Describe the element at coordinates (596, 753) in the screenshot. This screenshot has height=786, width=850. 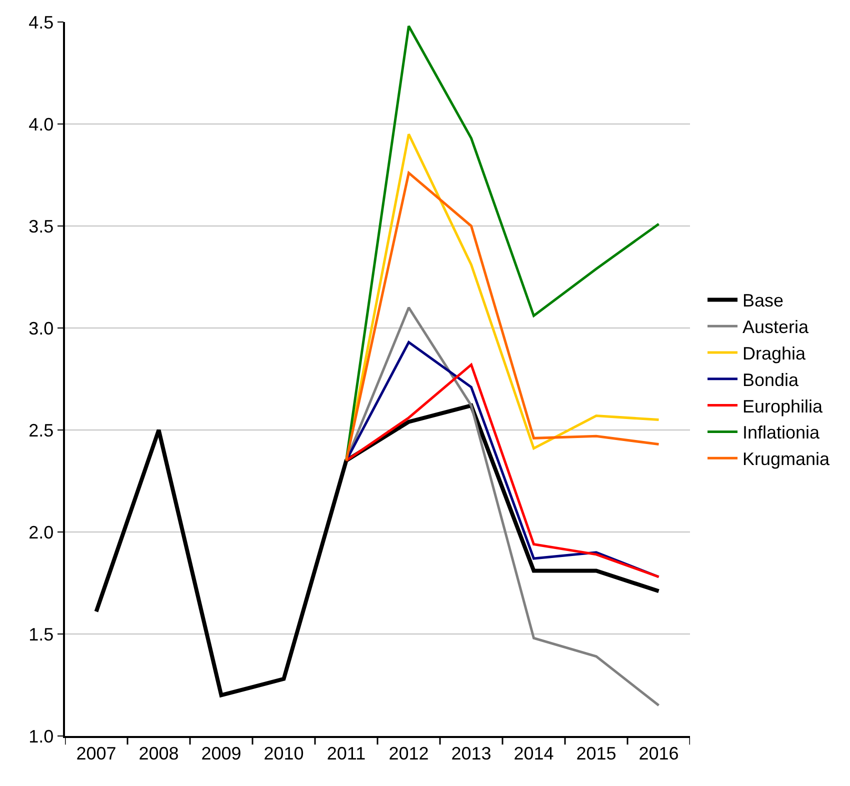
I see `x-tick-label: 2015` at that location.